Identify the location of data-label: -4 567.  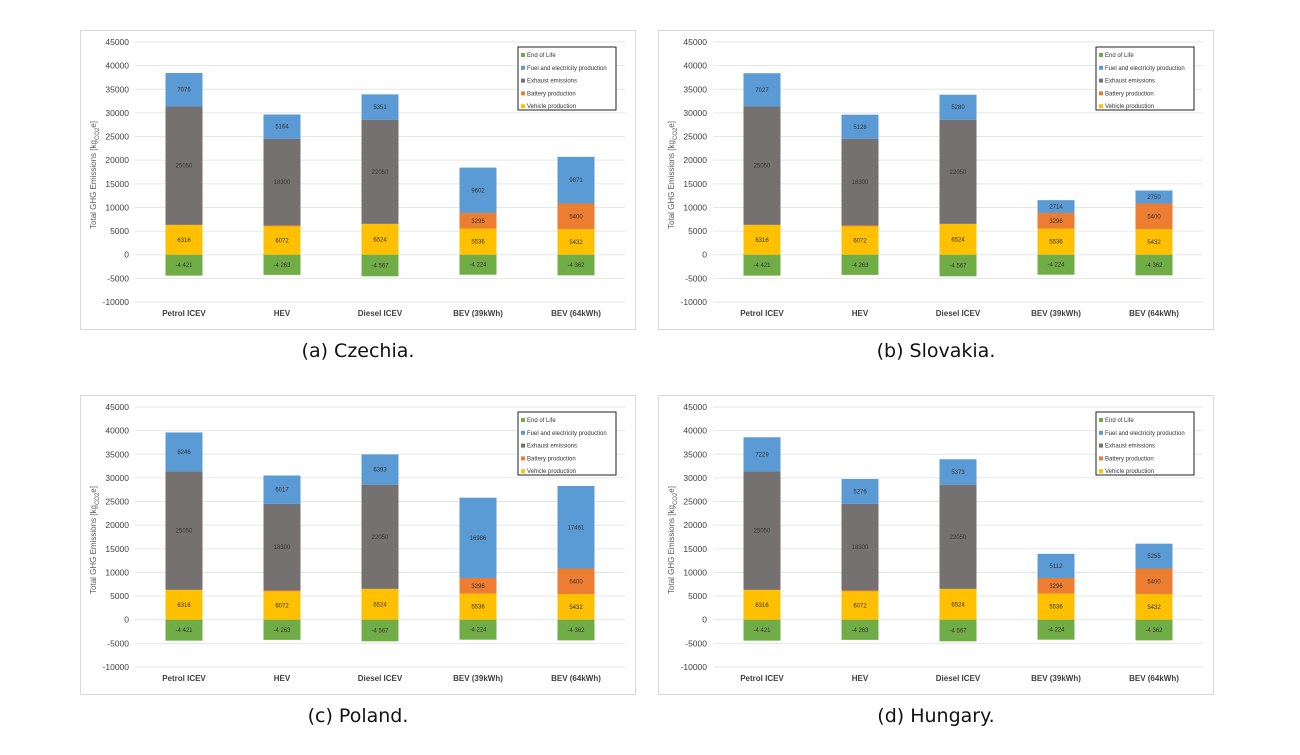
(958, 632).